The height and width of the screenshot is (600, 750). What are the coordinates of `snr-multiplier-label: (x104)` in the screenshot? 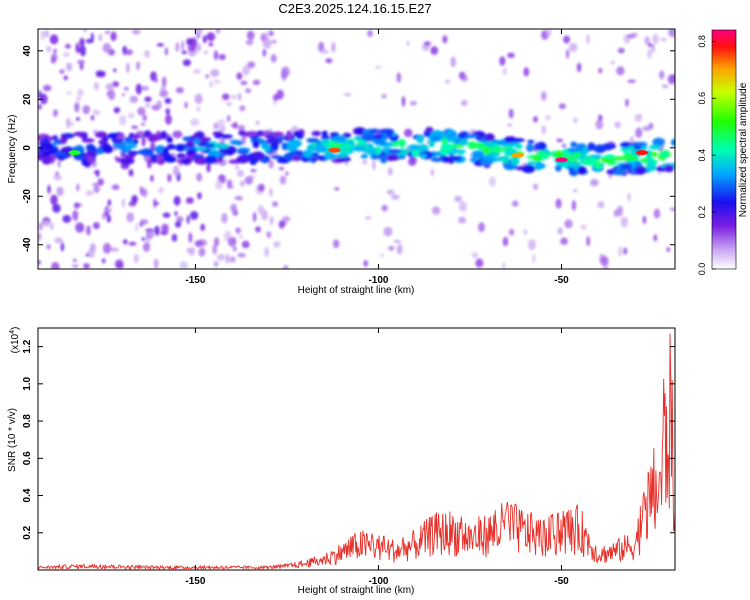 It's located at (15, 340).